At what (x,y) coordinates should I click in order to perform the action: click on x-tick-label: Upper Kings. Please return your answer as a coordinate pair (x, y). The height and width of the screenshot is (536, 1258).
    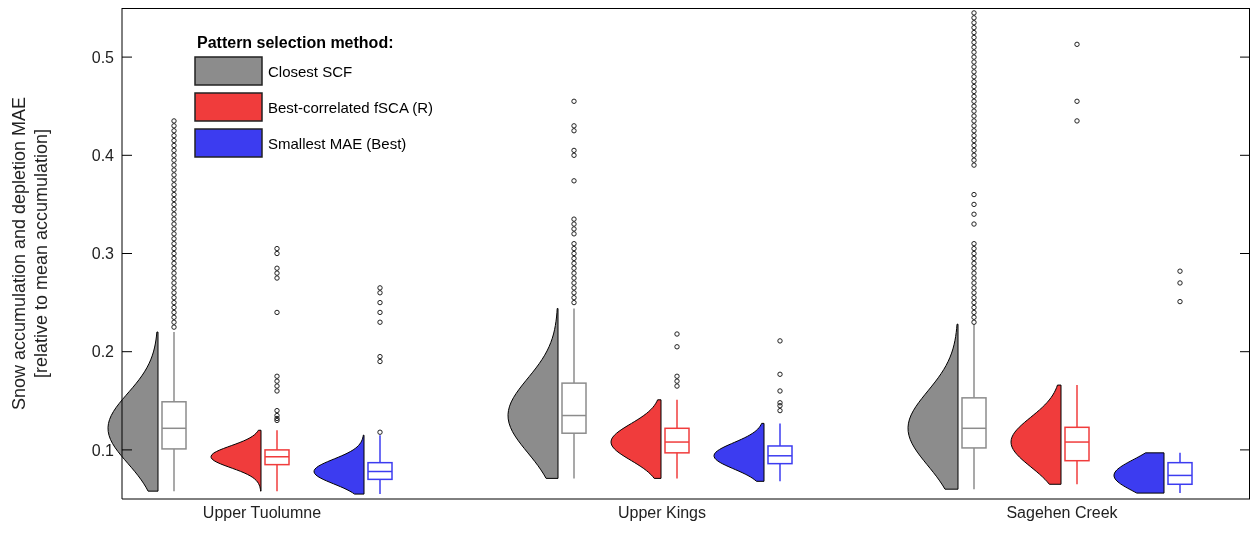
    Looking at the image, I should click on (662, 513).